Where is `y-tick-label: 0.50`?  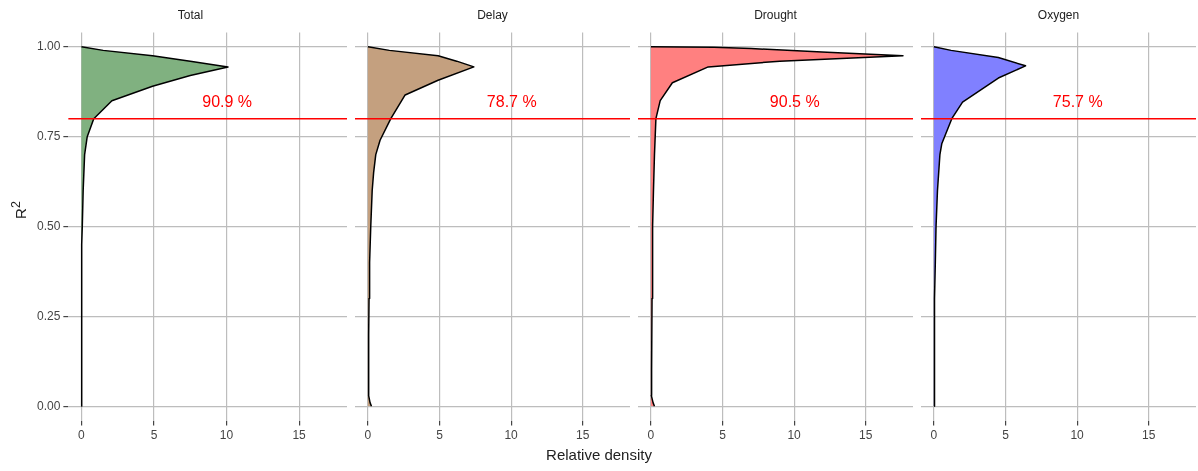
y-tick-label: 0.50 is located at coordinates (49, 225).